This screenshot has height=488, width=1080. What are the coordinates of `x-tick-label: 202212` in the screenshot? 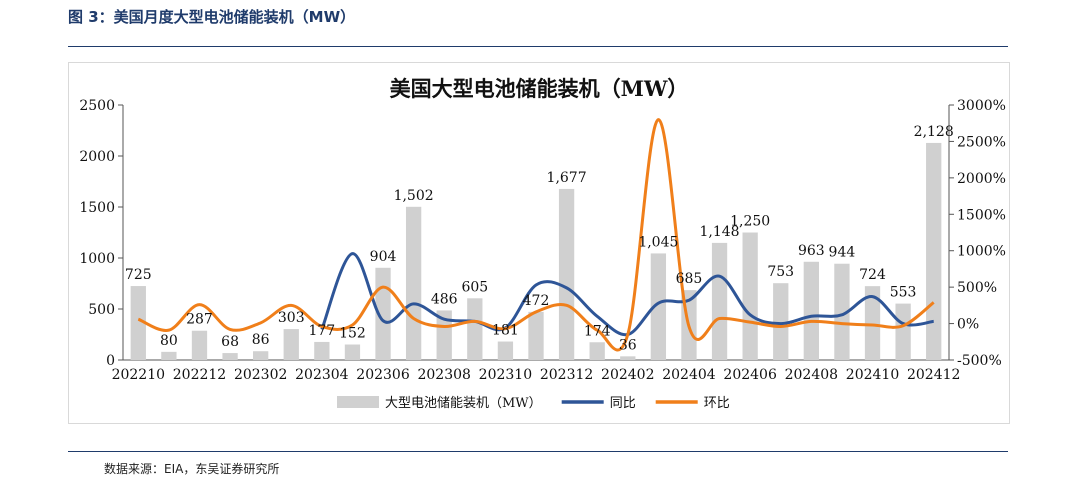 It's located at (199, 375).